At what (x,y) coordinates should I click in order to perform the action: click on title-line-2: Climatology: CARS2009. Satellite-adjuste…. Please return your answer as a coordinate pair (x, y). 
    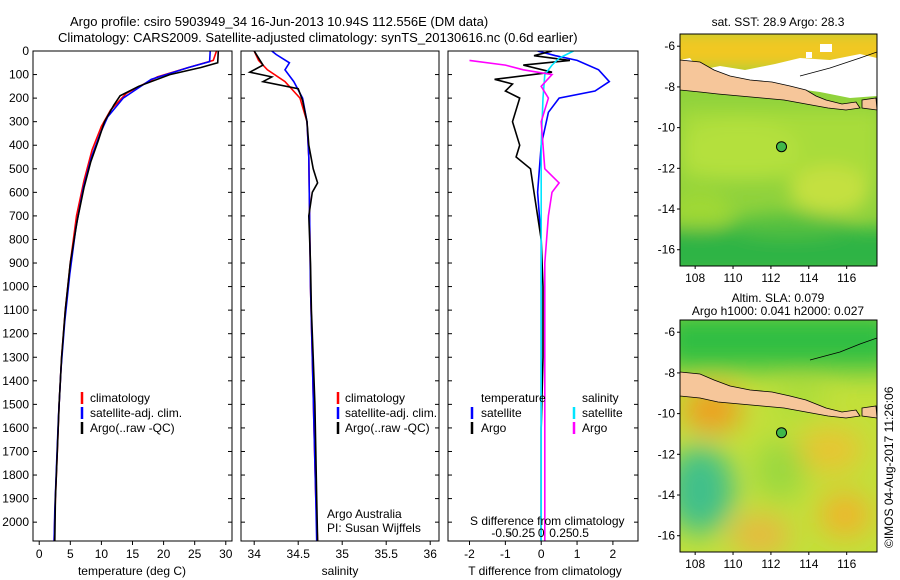
    Looking at the image, I should click on (318, 37).